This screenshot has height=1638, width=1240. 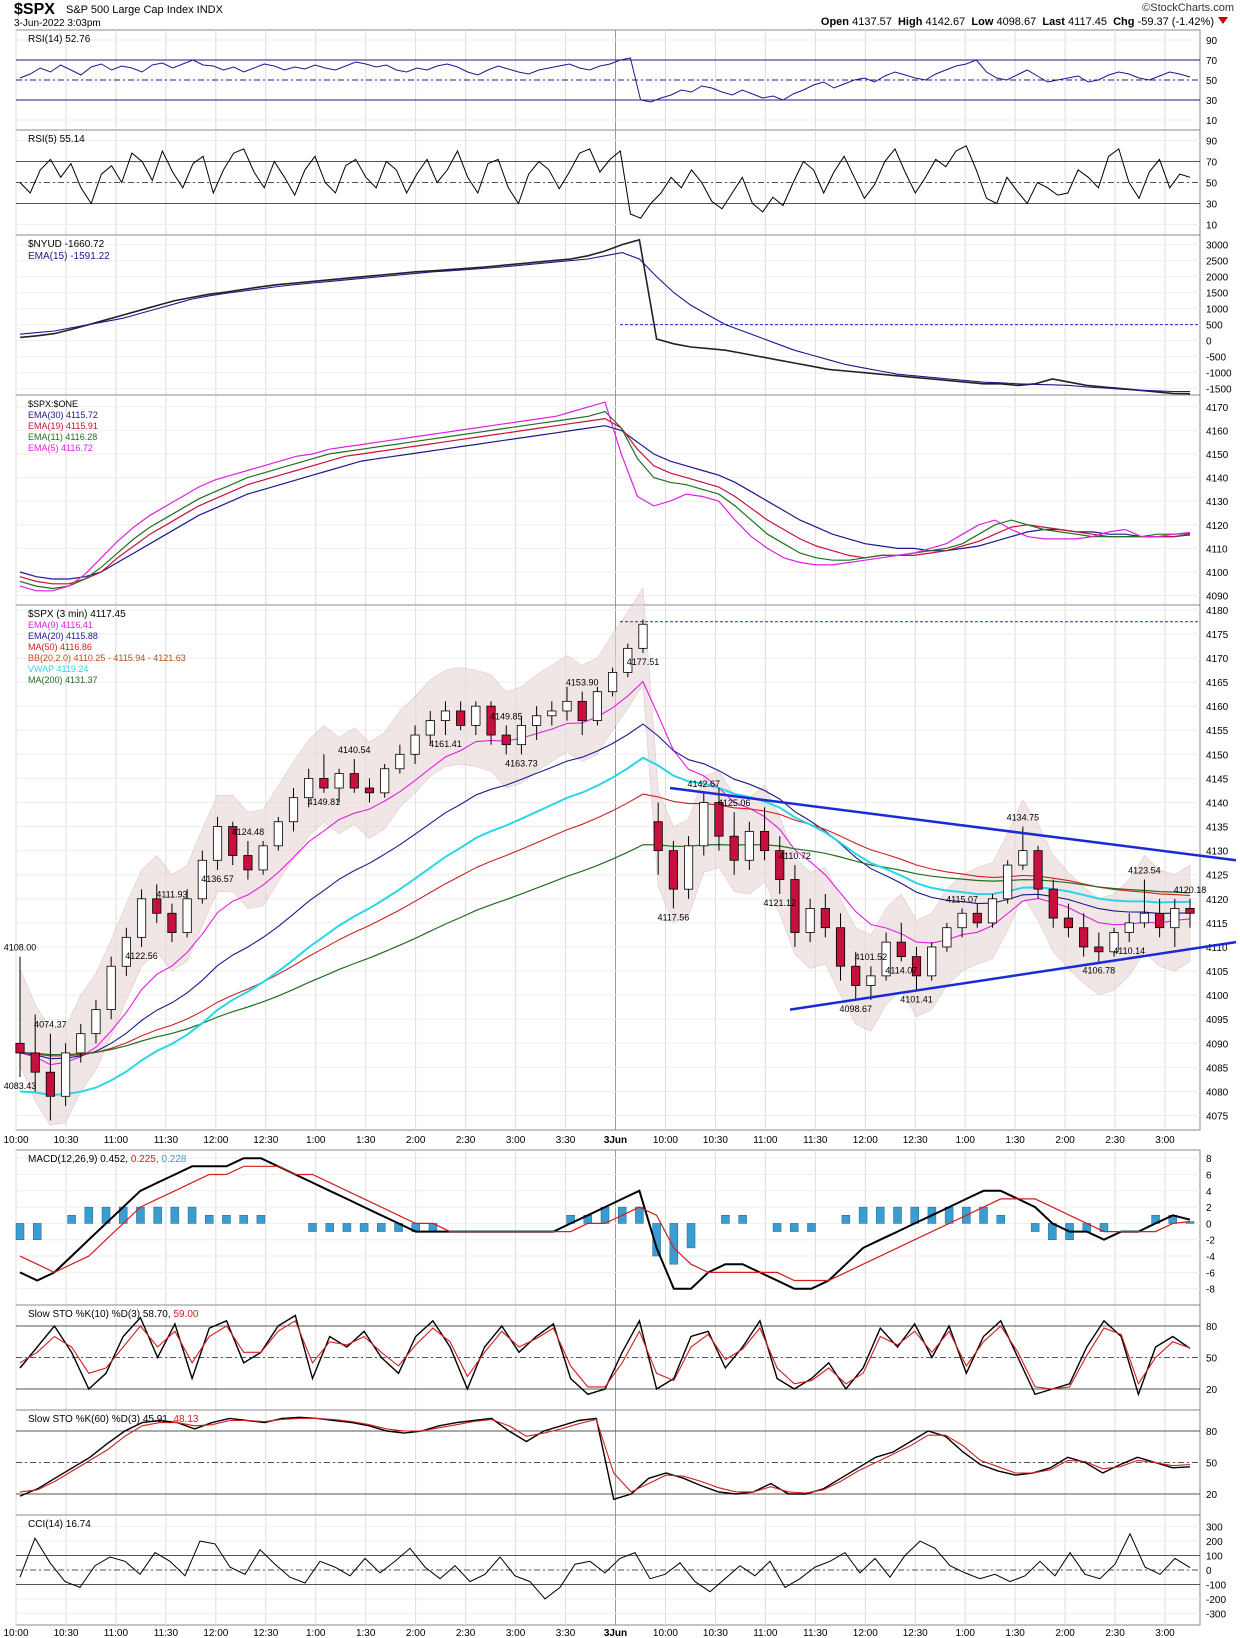 What do you see at coordinates (1217, 549) in the screenshot?
I see `y-tick-label: 4110` at bounding box center [1217, 549].